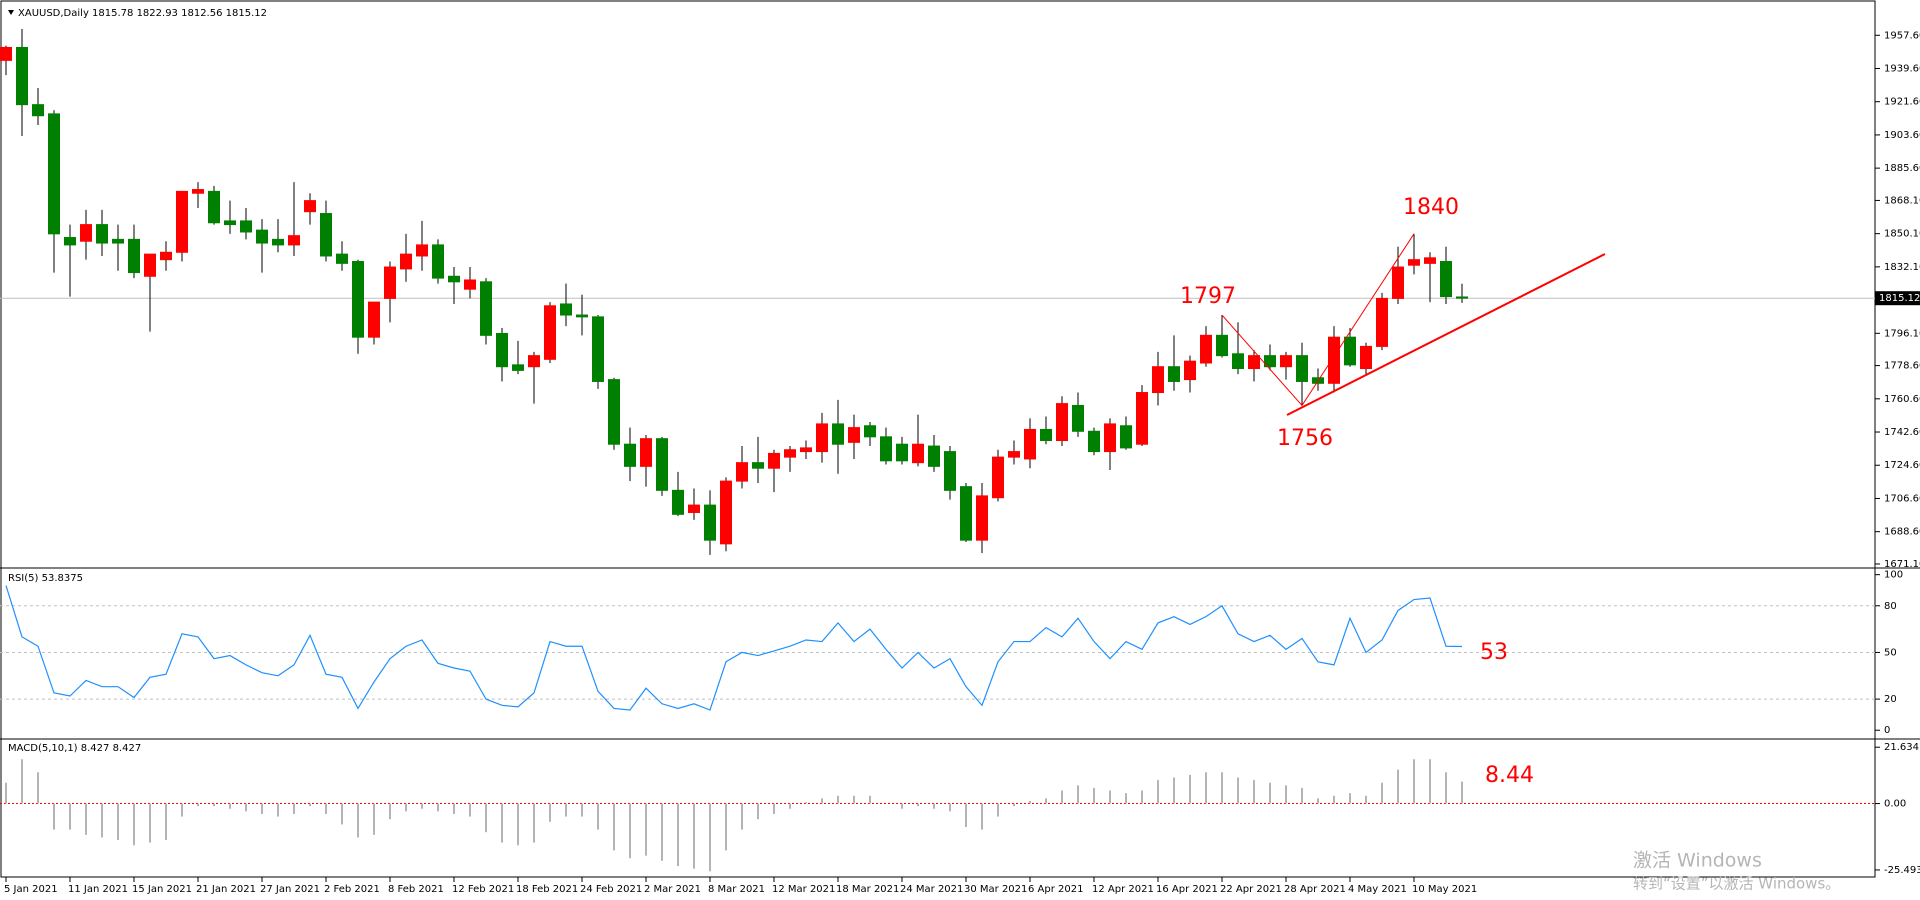 This screenshot has width=1920, height=900. What do you see at coordinates (1902, 35) in the screenshot?
I see `y-tick-label: 1957.60` at bounding box center [1902, 35].